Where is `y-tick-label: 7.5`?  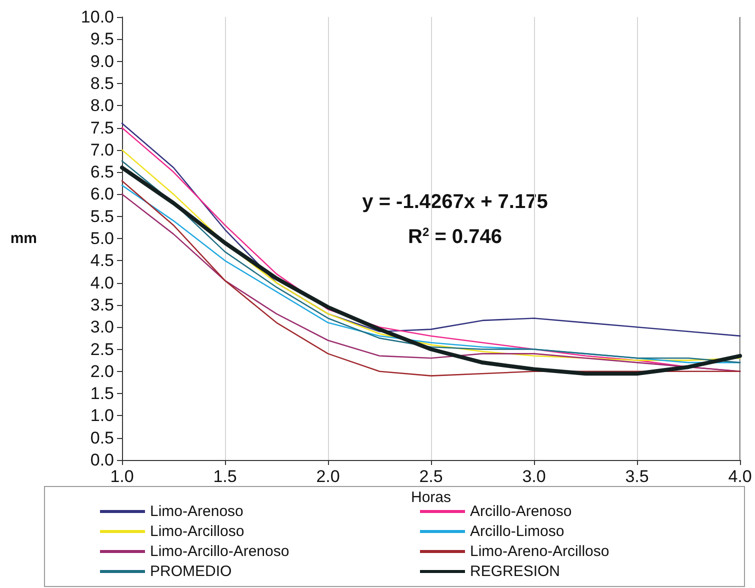 y-tick-label: 7.5 is located at coordinates (102, 128).